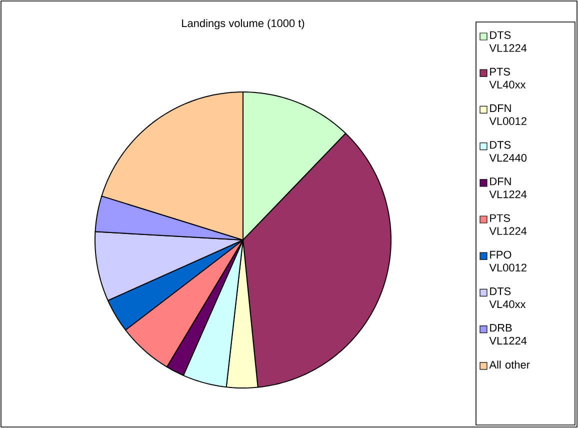 This screenshot has width=578, height=428. Describe the element at coordinates (507, 78) in the screenshot. I see `legend-label: PTS VL40xx` at that location.